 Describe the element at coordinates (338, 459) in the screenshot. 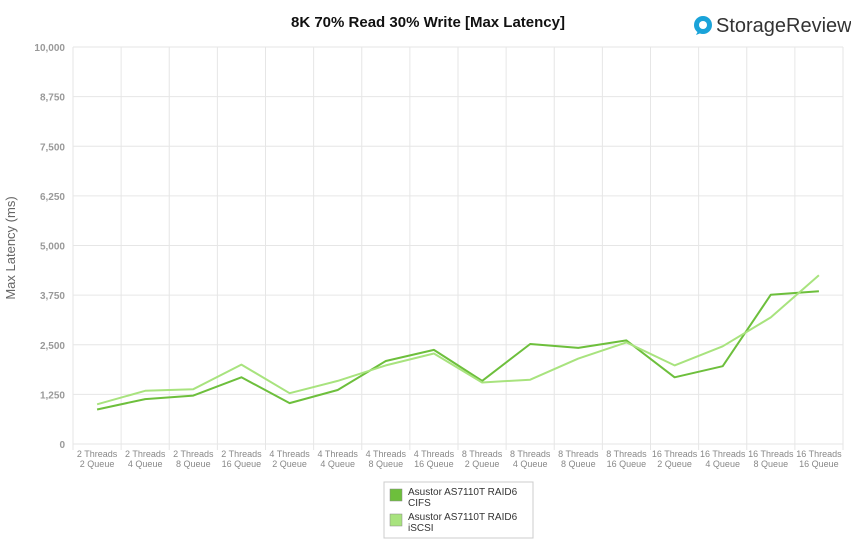

I see `x-tick-label: 4 Threads 4 Queue` at that location.